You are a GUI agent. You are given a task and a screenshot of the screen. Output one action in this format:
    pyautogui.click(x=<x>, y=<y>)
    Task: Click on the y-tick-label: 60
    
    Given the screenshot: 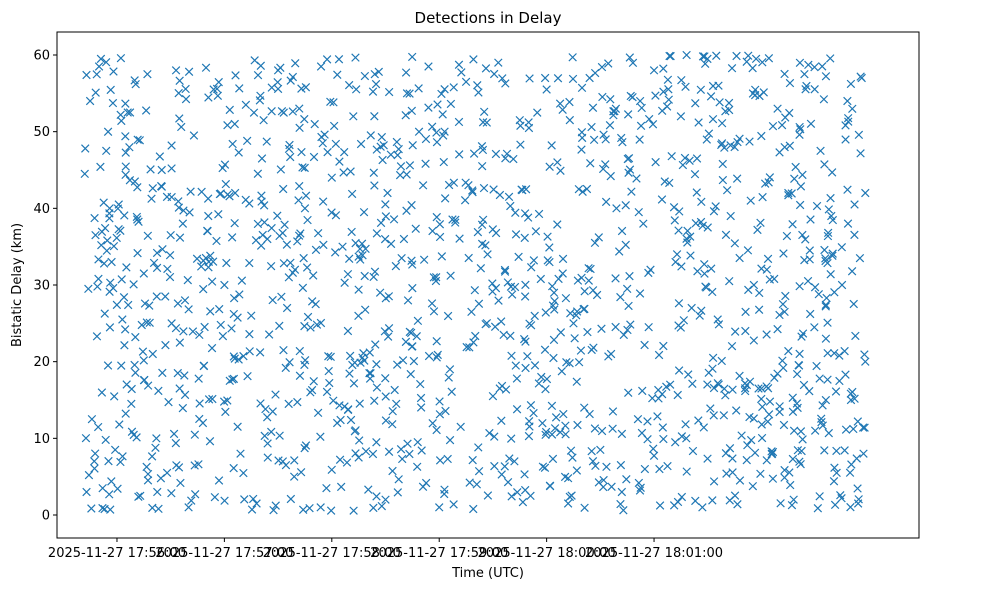 What is the action you would take?
    pyautogui.click(x=41, y=56)
    